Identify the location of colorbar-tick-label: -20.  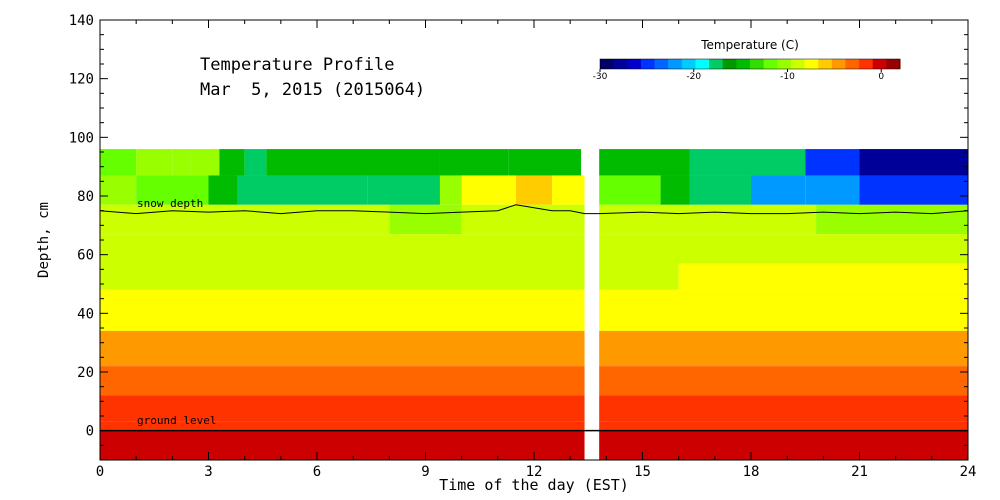
(693, 77).